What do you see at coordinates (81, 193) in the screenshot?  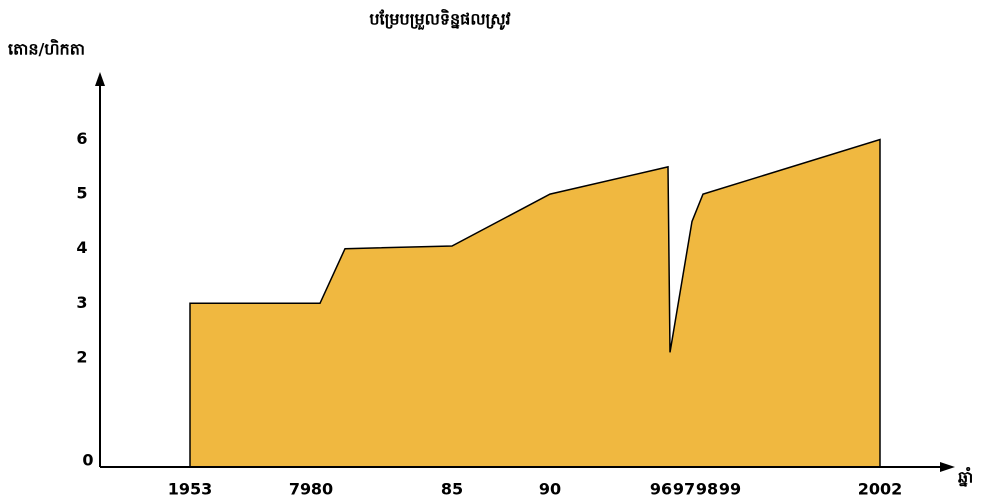 I see `y-tick-label: 5` at bounding box center [81, 193].